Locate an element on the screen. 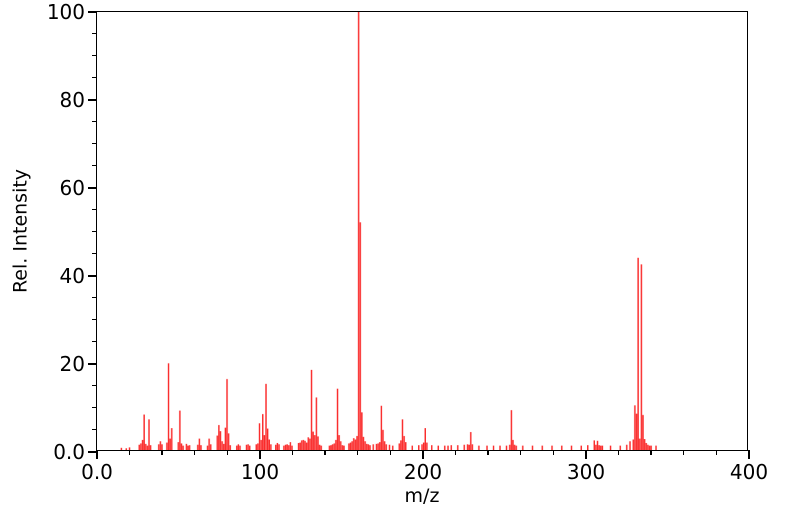 This screenshot has width=799, height=516. x-tick-label: 300 is located at coordinates (586, 472).